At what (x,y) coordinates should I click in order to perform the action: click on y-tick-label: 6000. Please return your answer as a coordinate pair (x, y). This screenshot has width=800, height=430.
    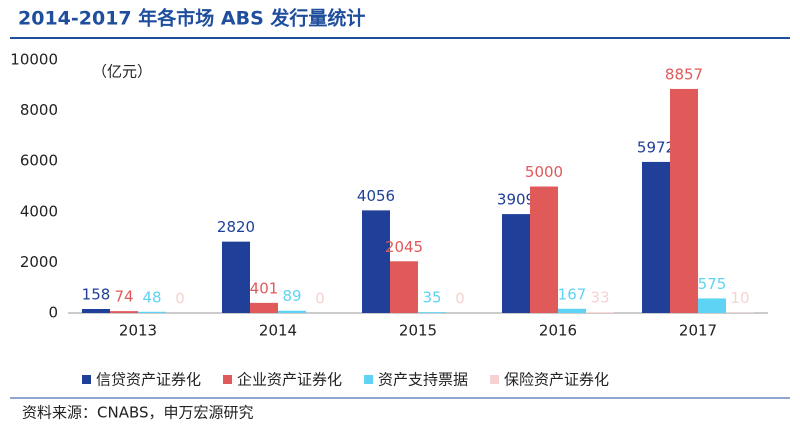
    Looking at the image, I should click on (39, 161).